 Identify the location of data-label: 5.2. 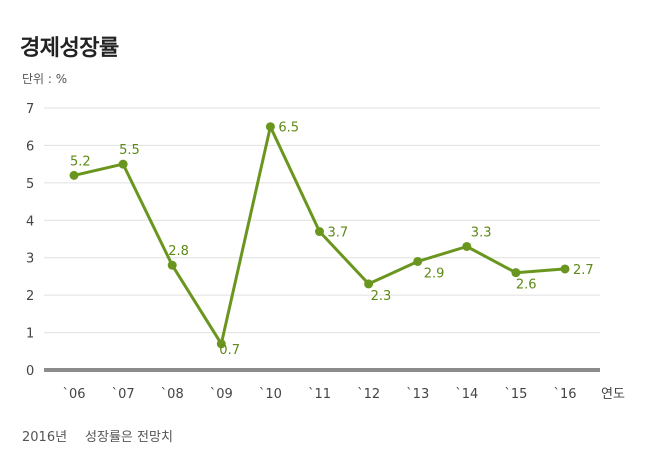
(80, 161).